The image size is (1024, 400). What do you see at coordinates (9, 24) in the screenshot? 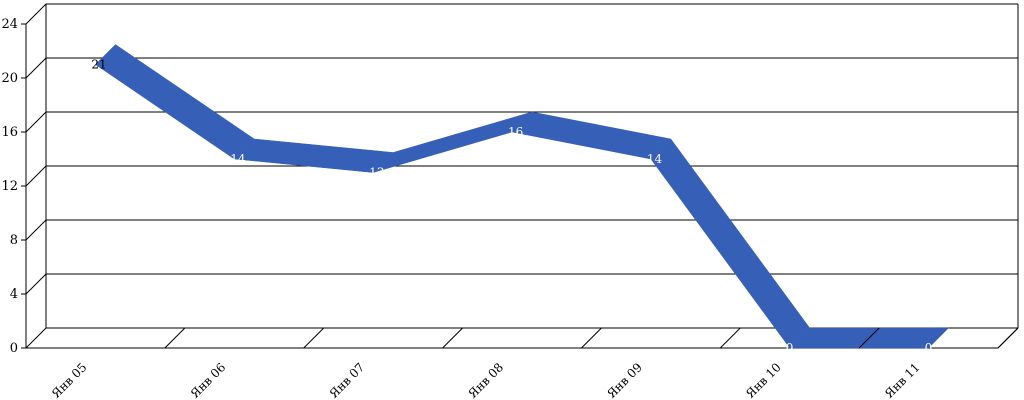
I see `y-tick-label: 24` at bounding box center [9, 24].